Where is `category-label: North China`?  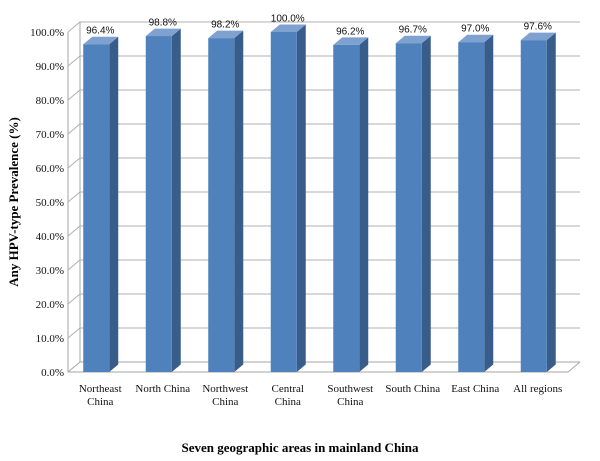 category-label: North China is located at coordinates (162, 389).